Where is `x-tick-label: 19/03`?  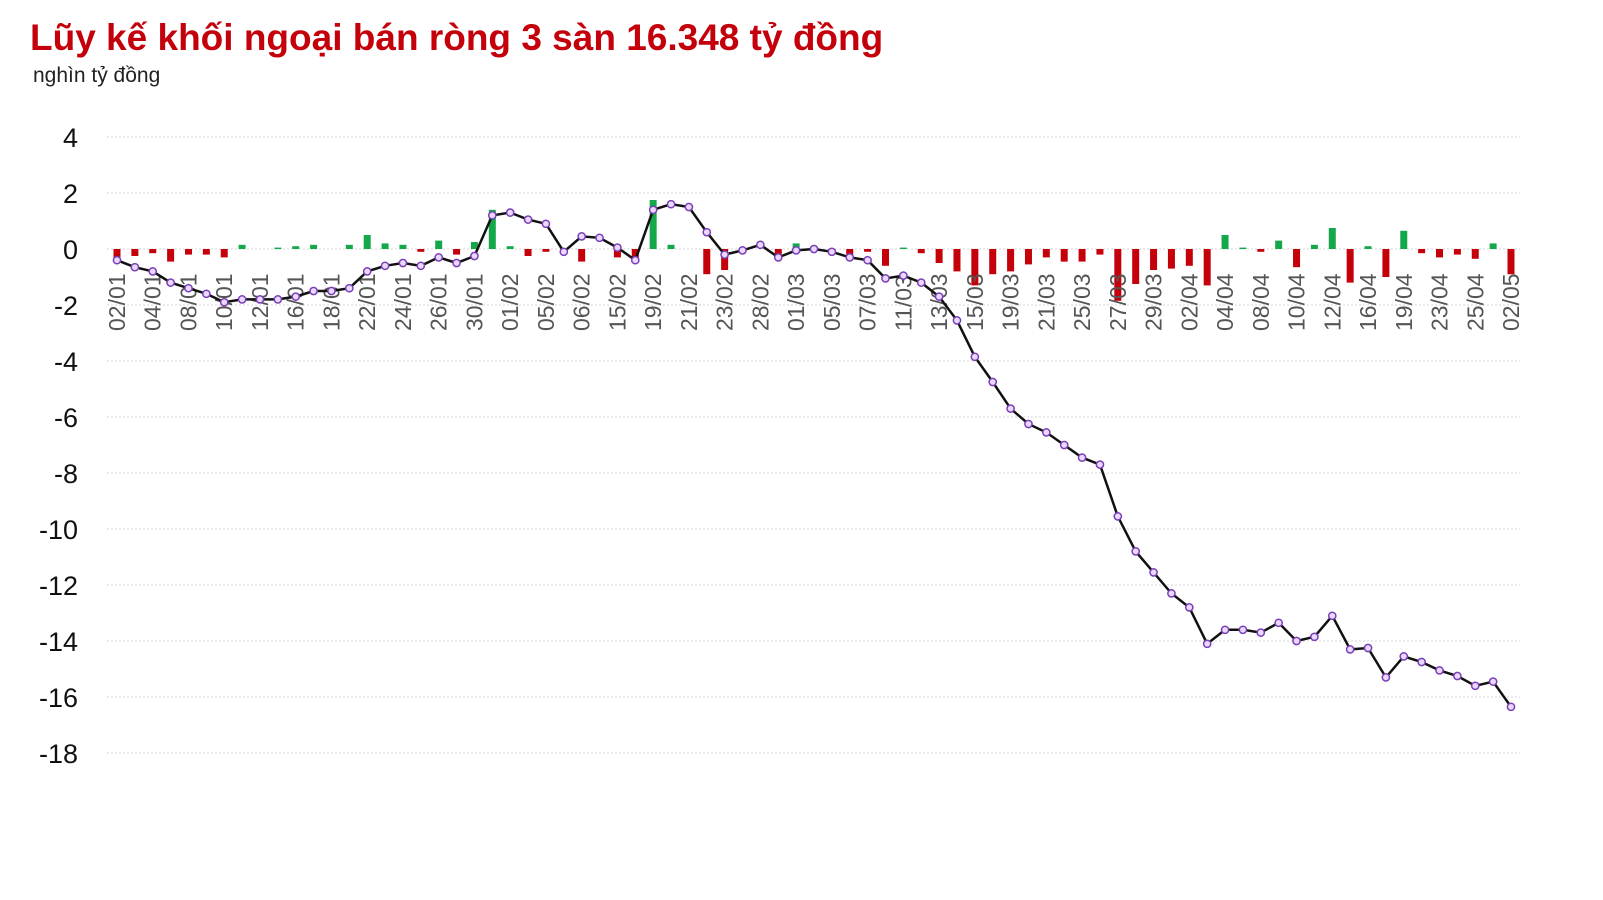 x-tick-label: 19/03 is located at coordinates (1011, 302).